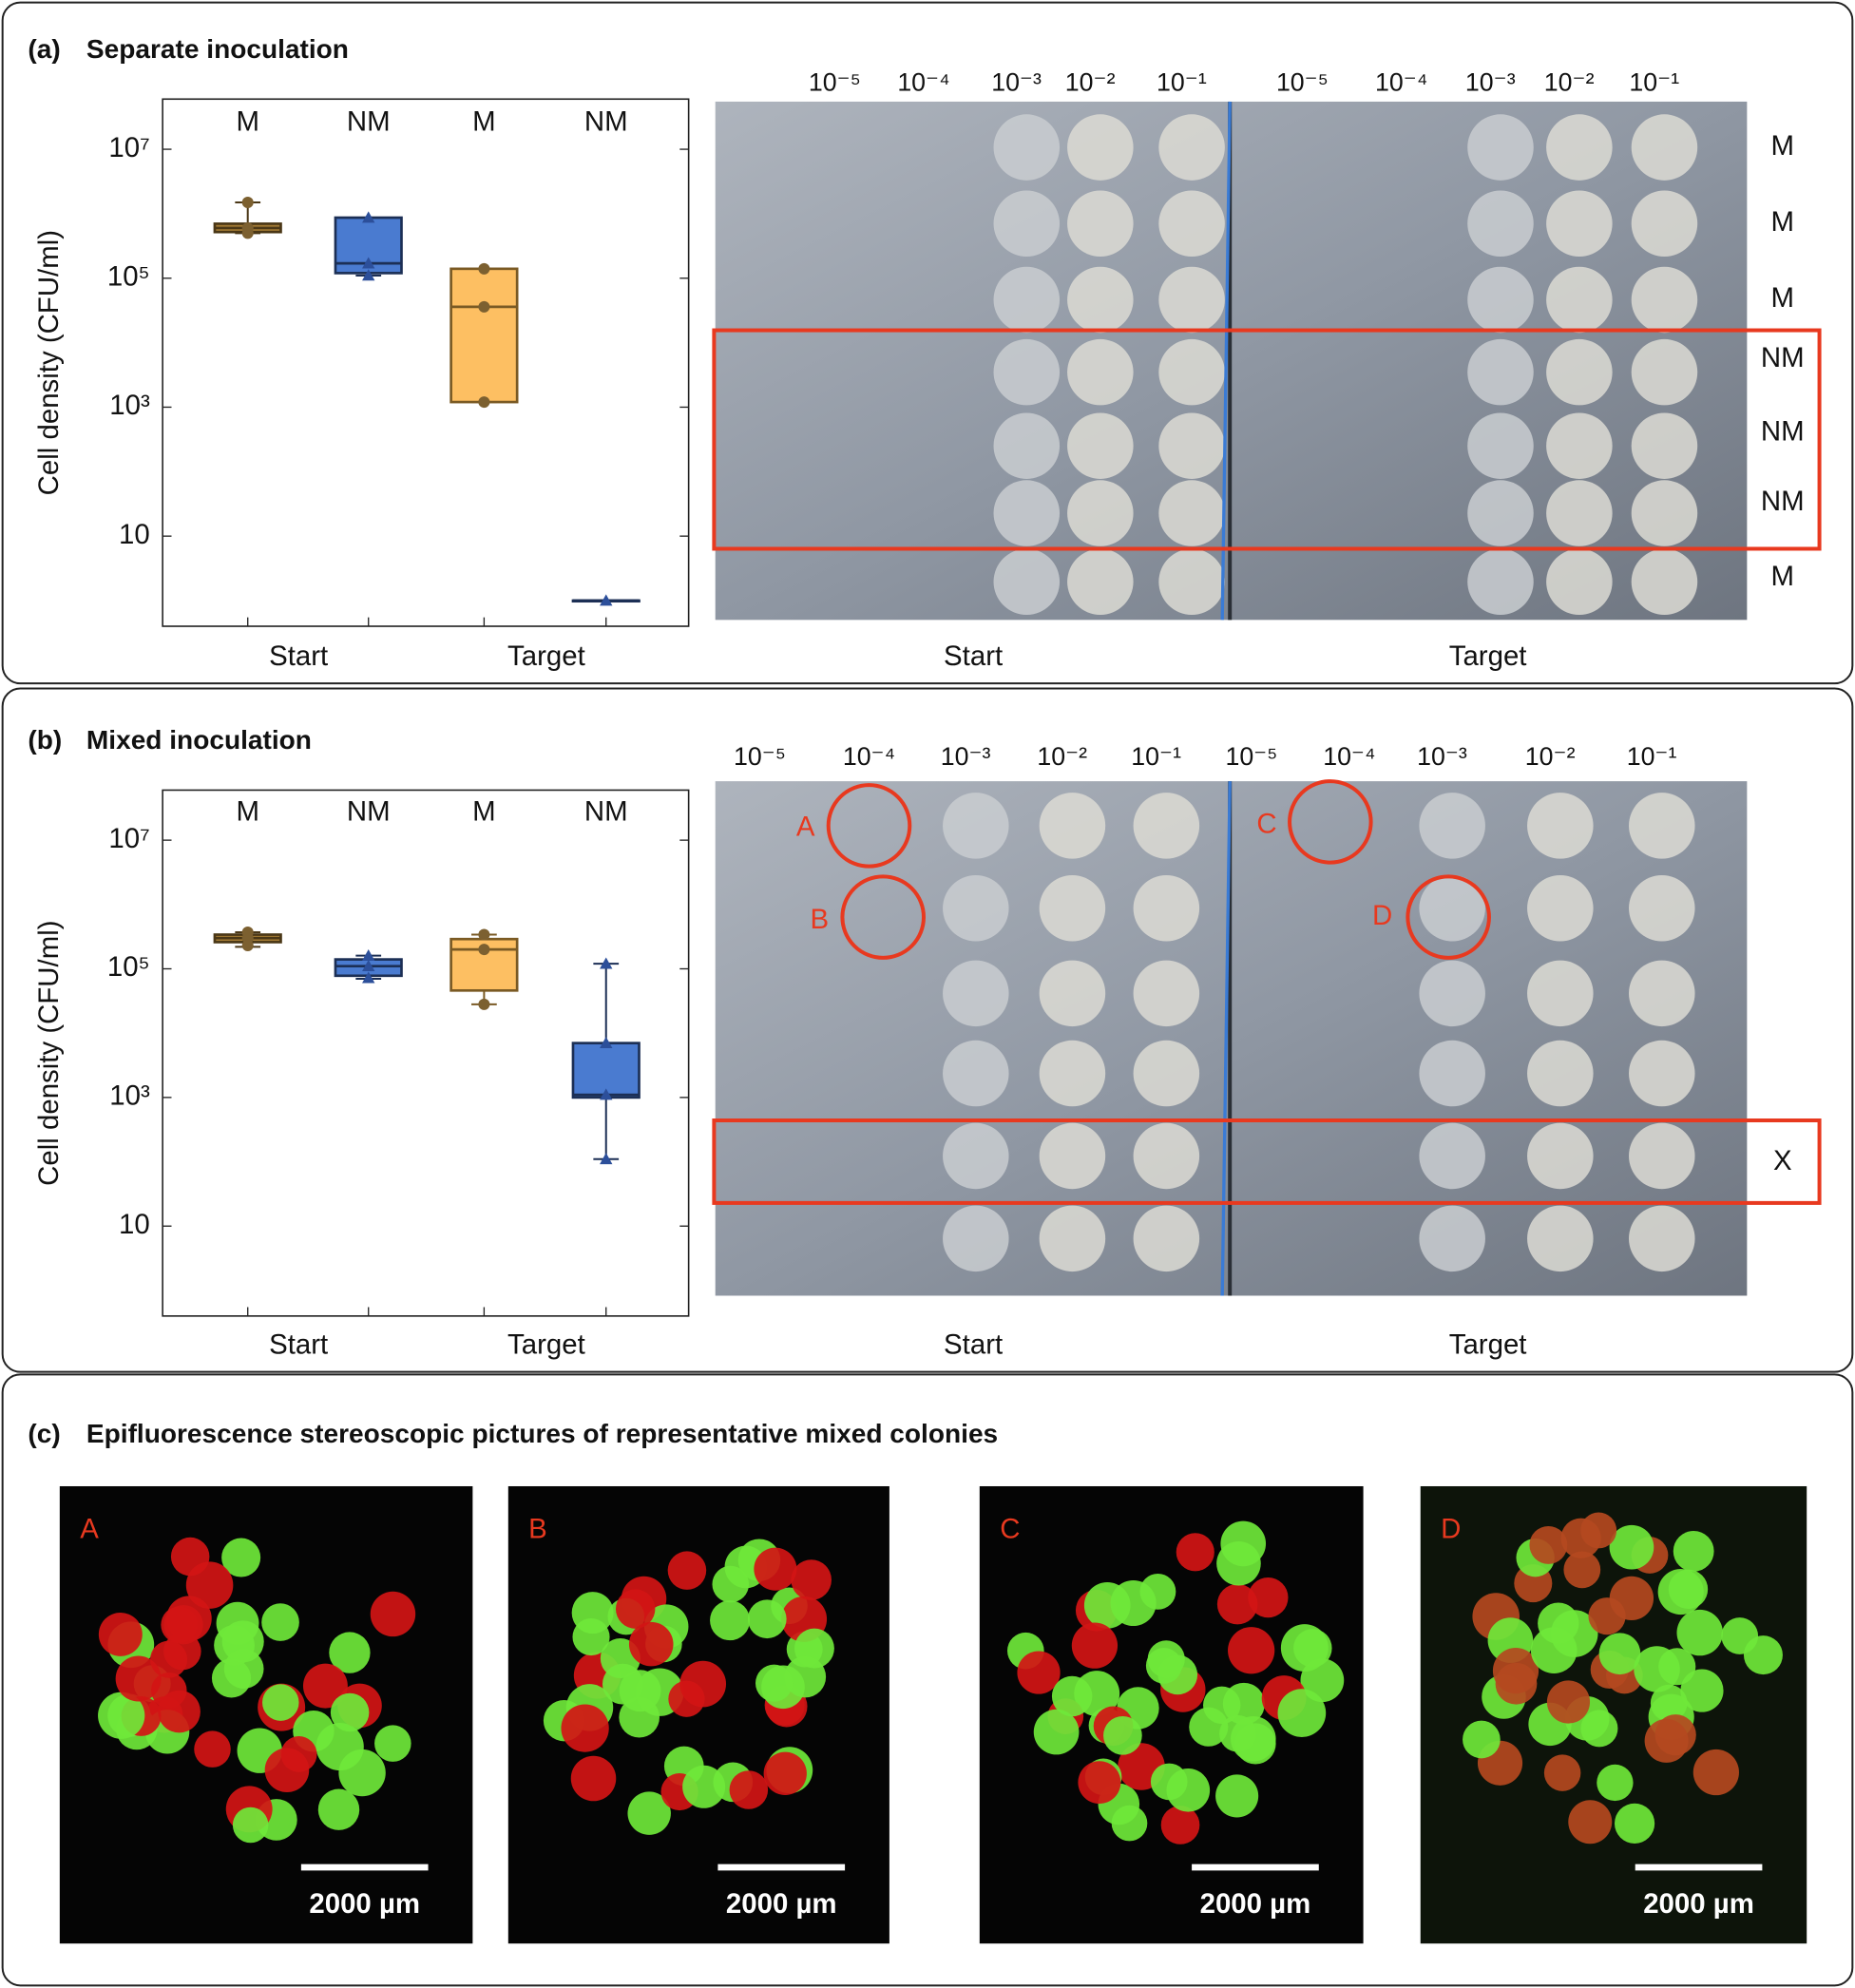  Describe the element at coordinates (1488, 656) in the screenshot. I see `half-label: Target` at that location.